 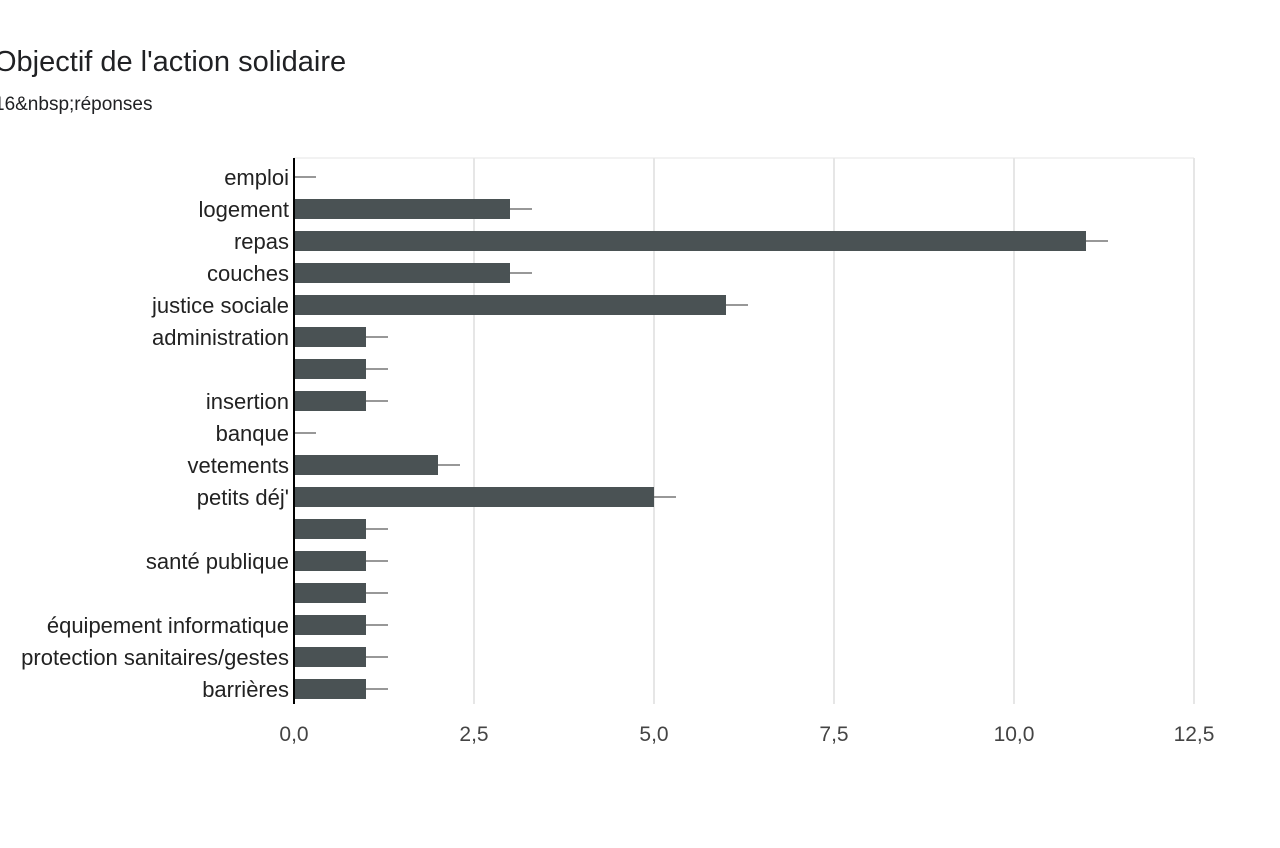 I want to click on x-tick-label: 0,0, so click(x=293, y=734).